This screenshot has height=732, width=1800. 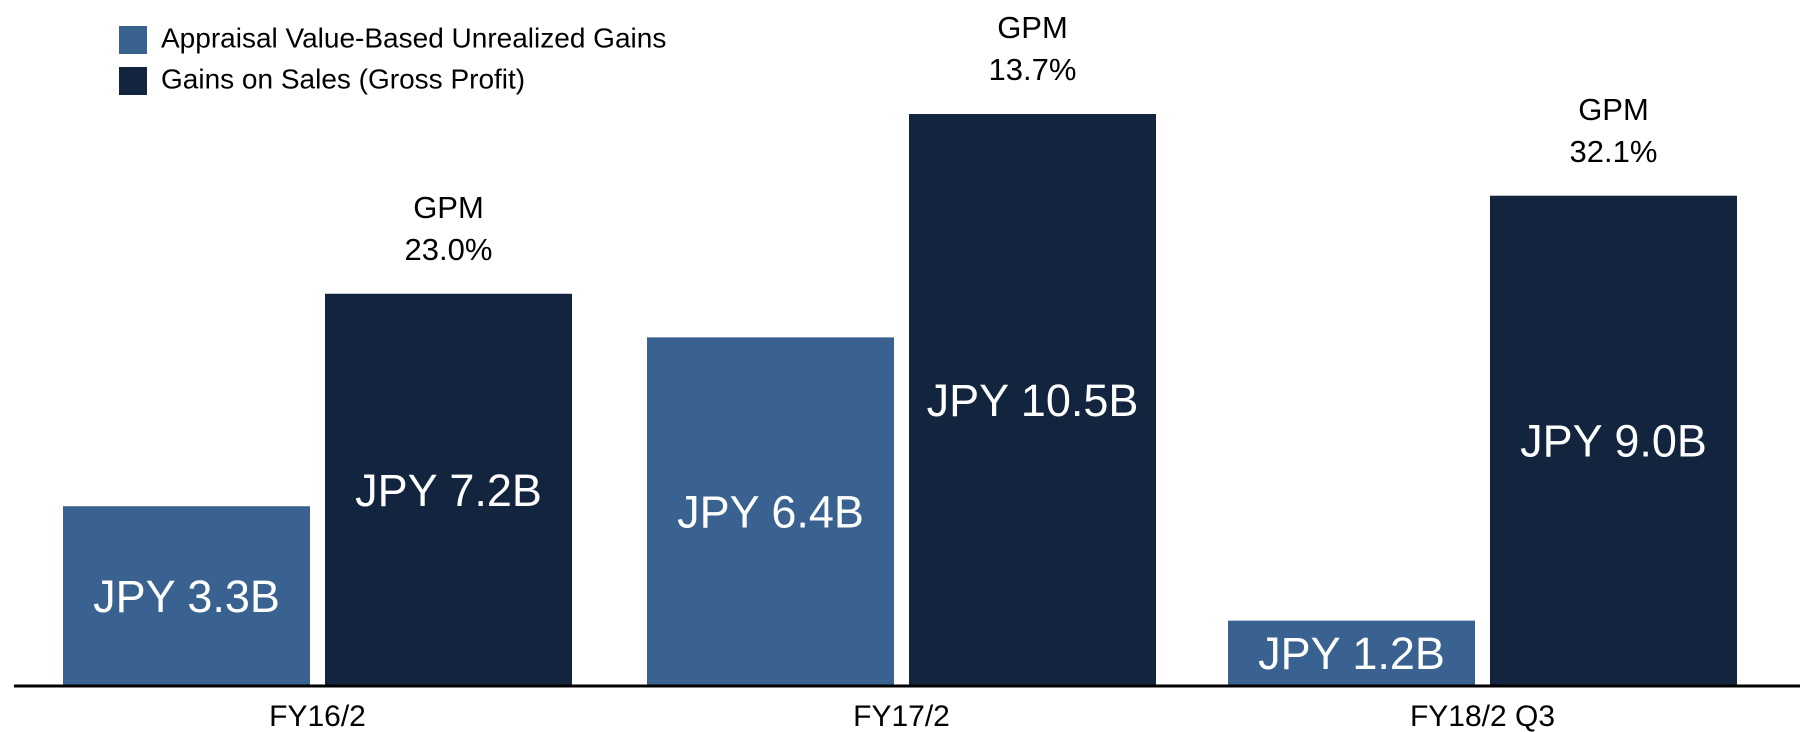 I want to click on data-label: JPY 6.4B, so click(x=770, y=512).